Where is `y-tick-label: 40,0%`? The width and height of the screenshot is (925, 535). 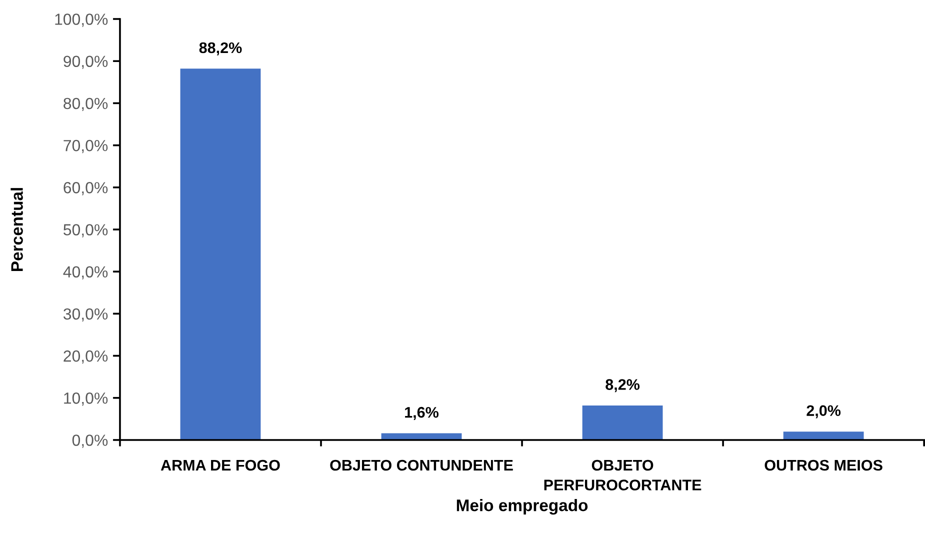 y-tick-label: 40,0% is located at coordinates (85, 273).